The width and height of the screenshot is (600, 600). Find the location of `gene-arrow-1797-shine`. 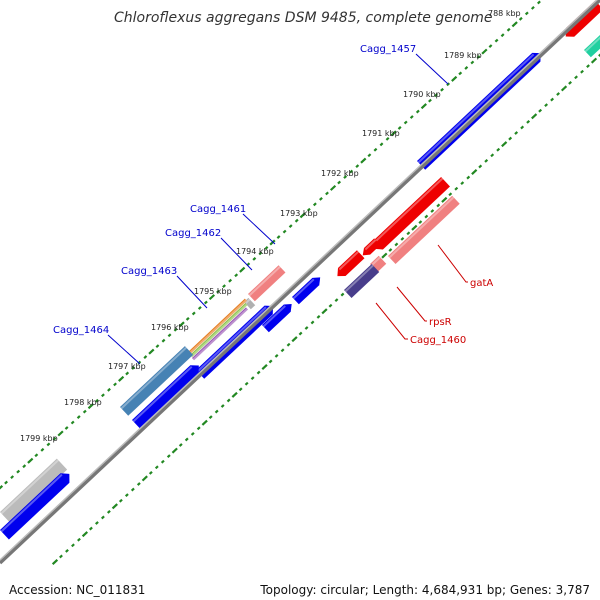

gene-arrow-1797-shine is located at coordinates (231, 339).